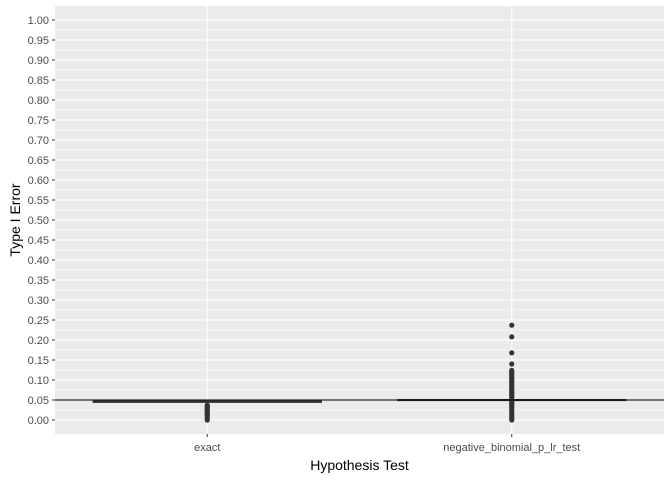  What do you see at coordinates (38, 301) in the screenshot?
I see `y-tick-label: 0.30` at bounding box center [38, 301].